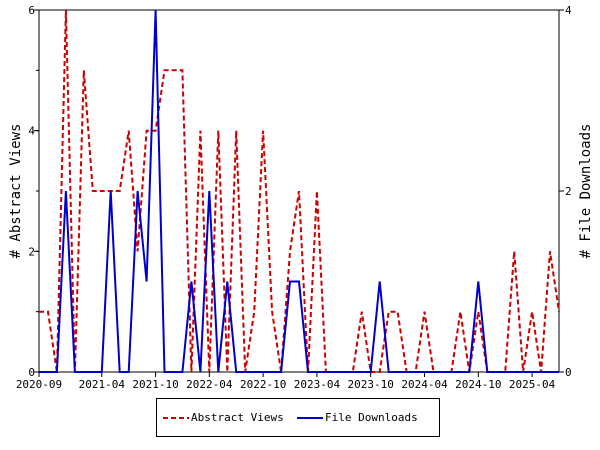 This screenshot has height=450, width=600. Describe the element at coordinates (209, 384) in the screenshot. I see `x-tick-label: 2022-04` at that location.